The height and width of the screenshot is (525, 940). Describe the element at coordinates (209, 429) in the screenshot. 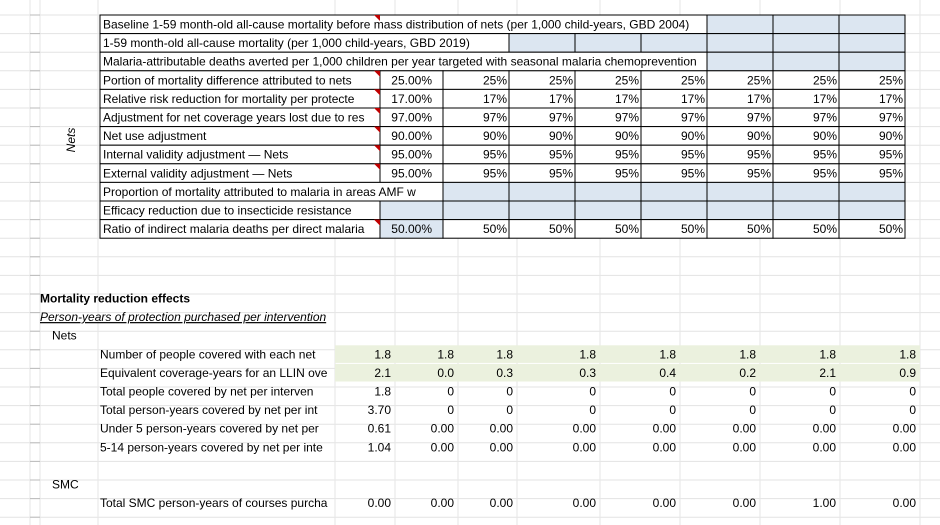

I see `row-label: Under 5 person-years covered by net per` at that location.